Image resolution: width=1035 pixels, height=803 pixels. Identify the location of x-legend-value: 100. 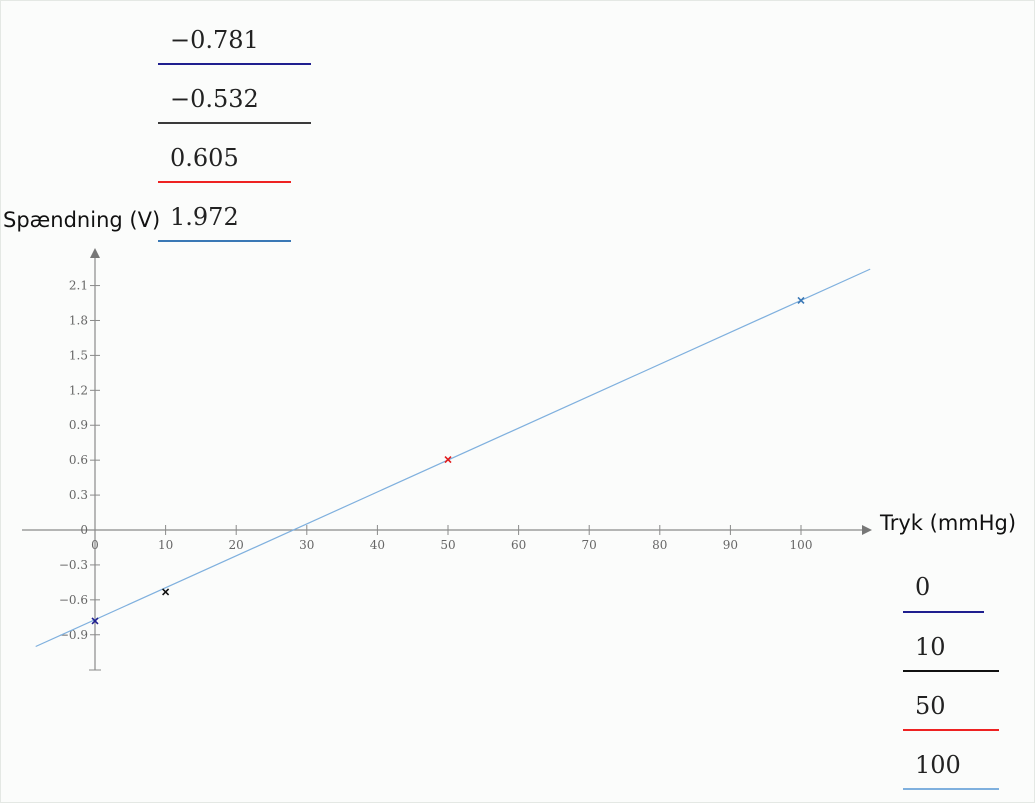
(938, 765).